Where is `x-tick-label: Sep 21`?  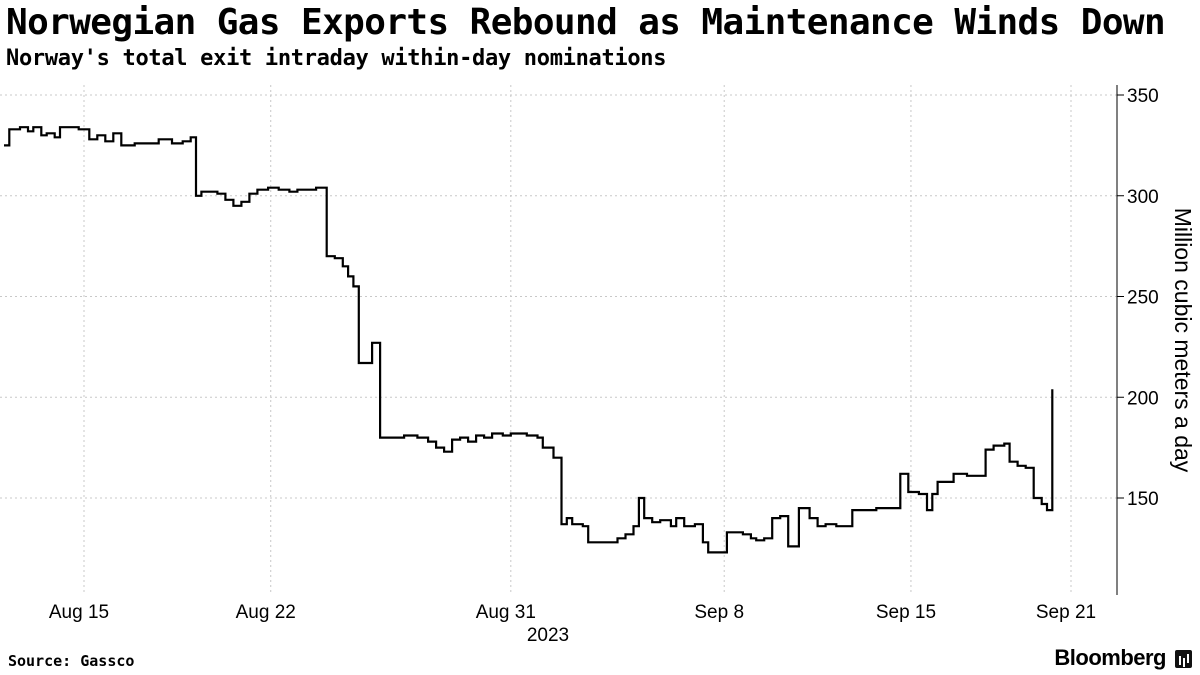
x-tick-label: Sep 21 is located at coordinates (1066, 612).